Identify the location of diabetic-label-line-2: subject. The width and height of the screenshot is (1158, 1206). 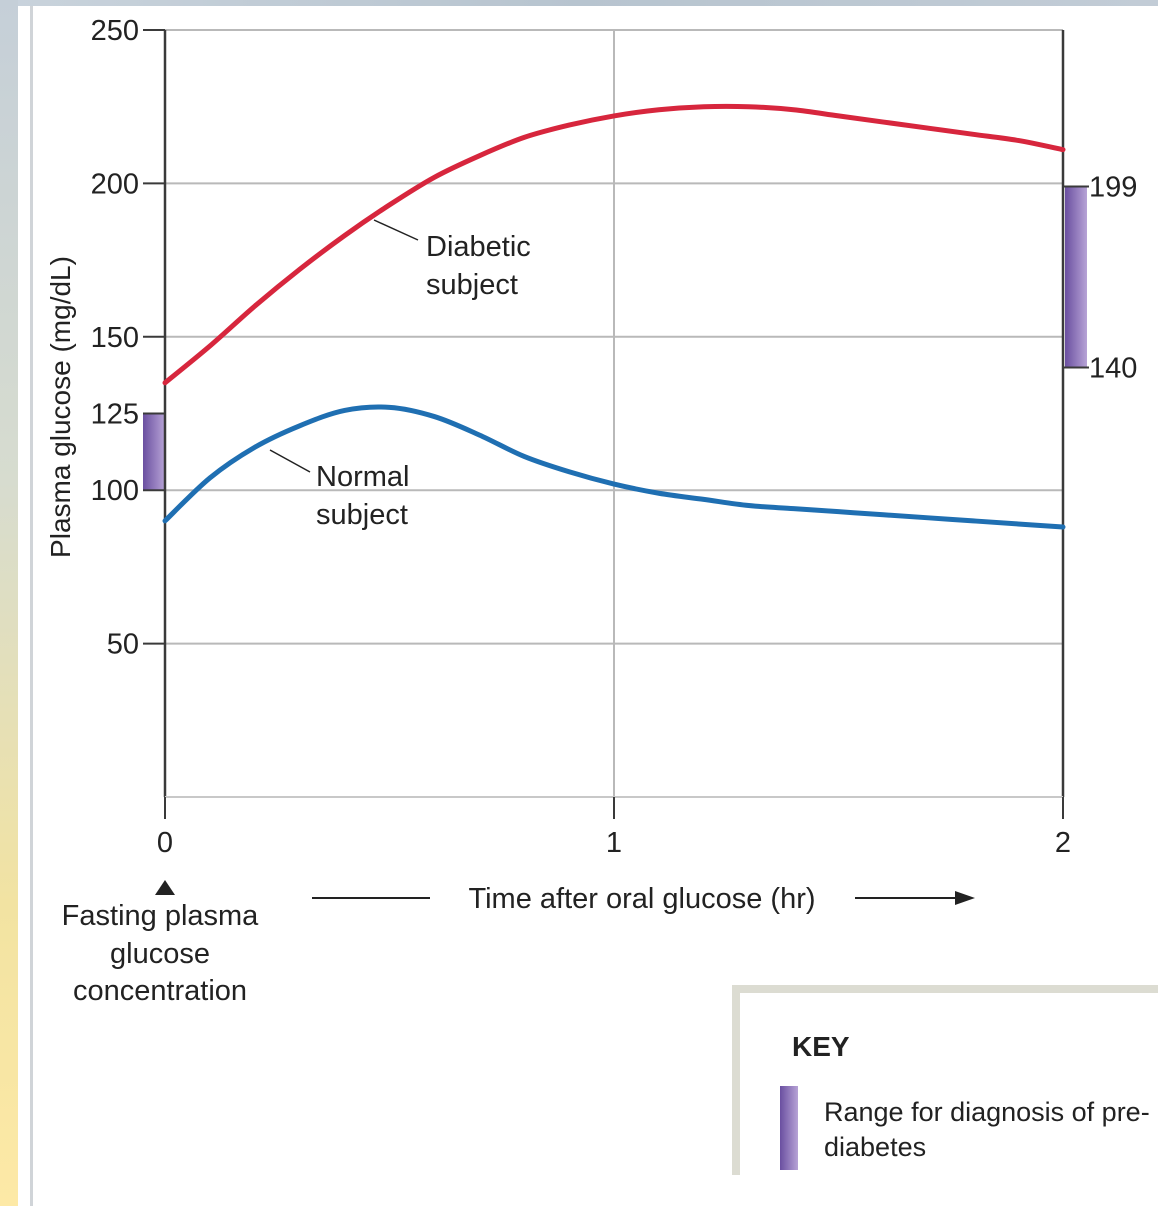
(472, 285).